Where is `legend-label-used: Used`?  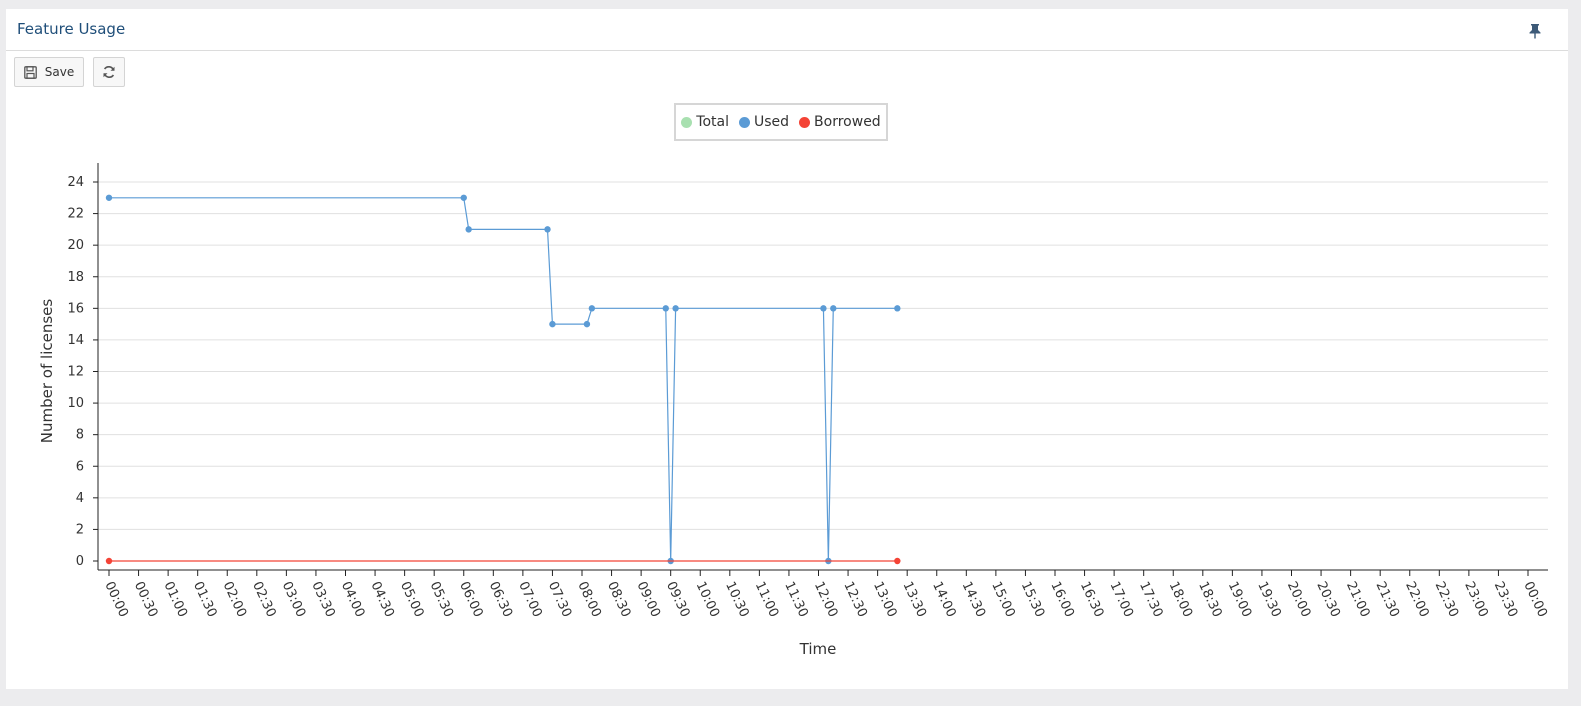 legend-label-used: Used is located at coordinates (772, 122).